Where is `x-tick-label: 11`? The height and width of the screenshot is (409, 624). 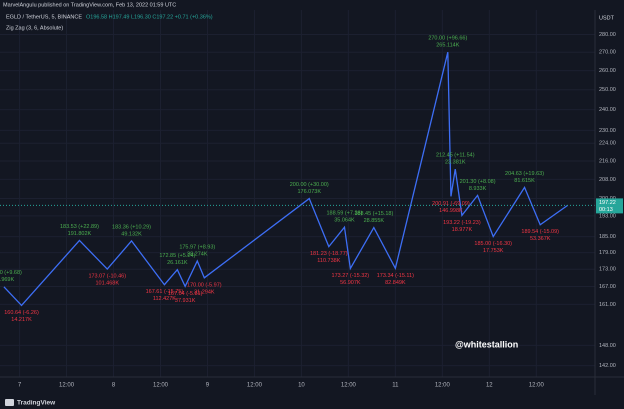 x-tick-label: 11 is located at coordinates (395, 386).